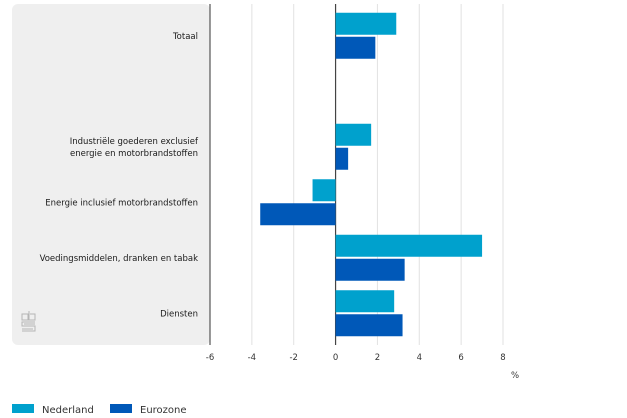  I want to click on x-tick-label: -6, so click(210, 358).